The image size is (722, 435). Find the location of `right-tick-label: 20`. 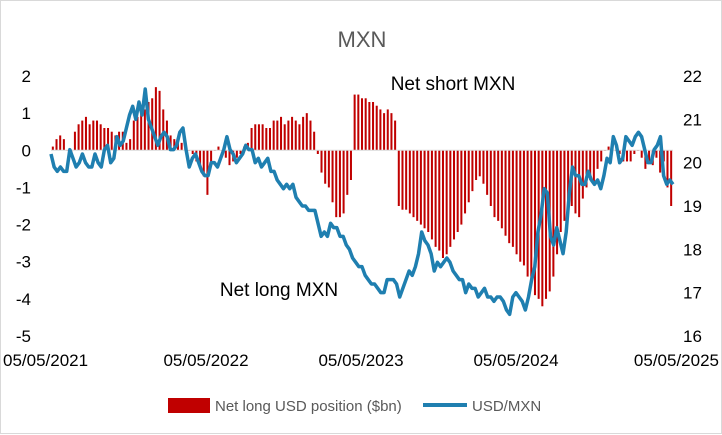

right-tick-label: 20 is located at coordinates (692, 163).